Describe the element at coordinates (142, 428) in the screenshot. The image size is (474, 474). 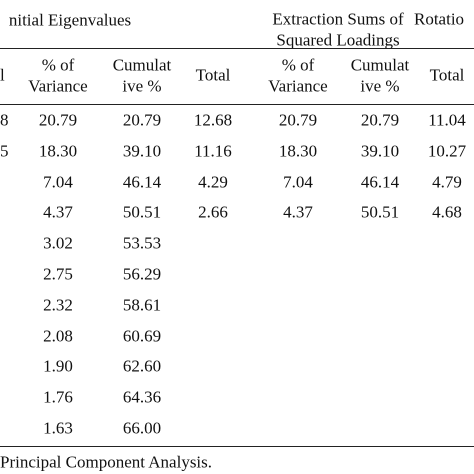
I see `cell: 66.00` at that location.